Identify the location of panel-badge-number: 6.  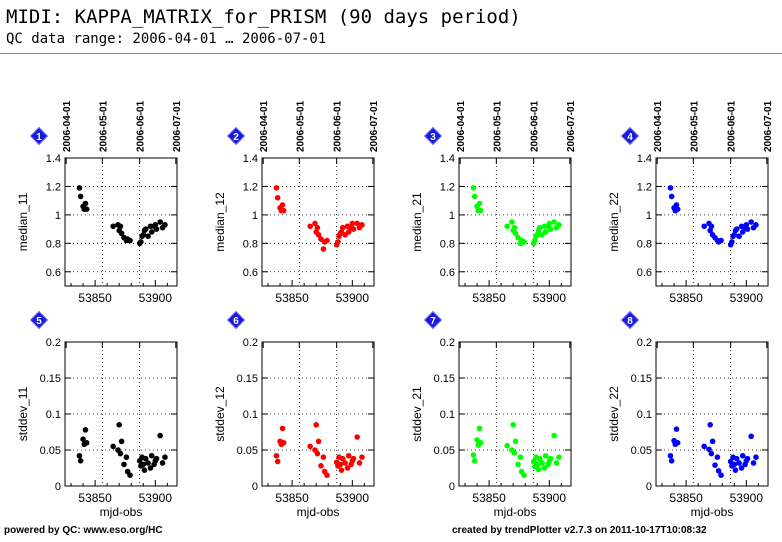
(236, 321).